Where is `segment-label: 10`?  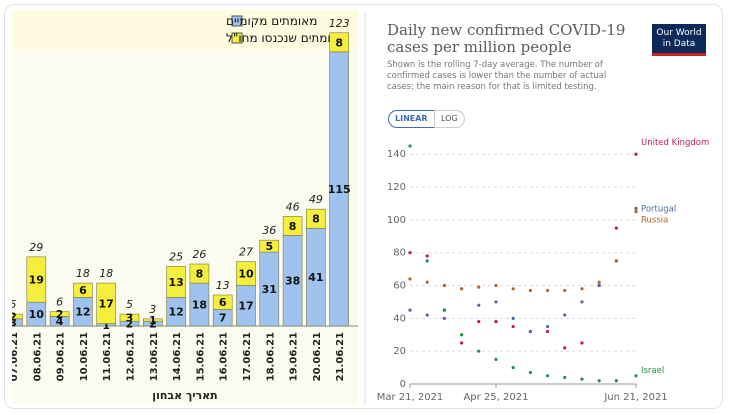
segment-label: 10 is located at coordinates (246, 274).